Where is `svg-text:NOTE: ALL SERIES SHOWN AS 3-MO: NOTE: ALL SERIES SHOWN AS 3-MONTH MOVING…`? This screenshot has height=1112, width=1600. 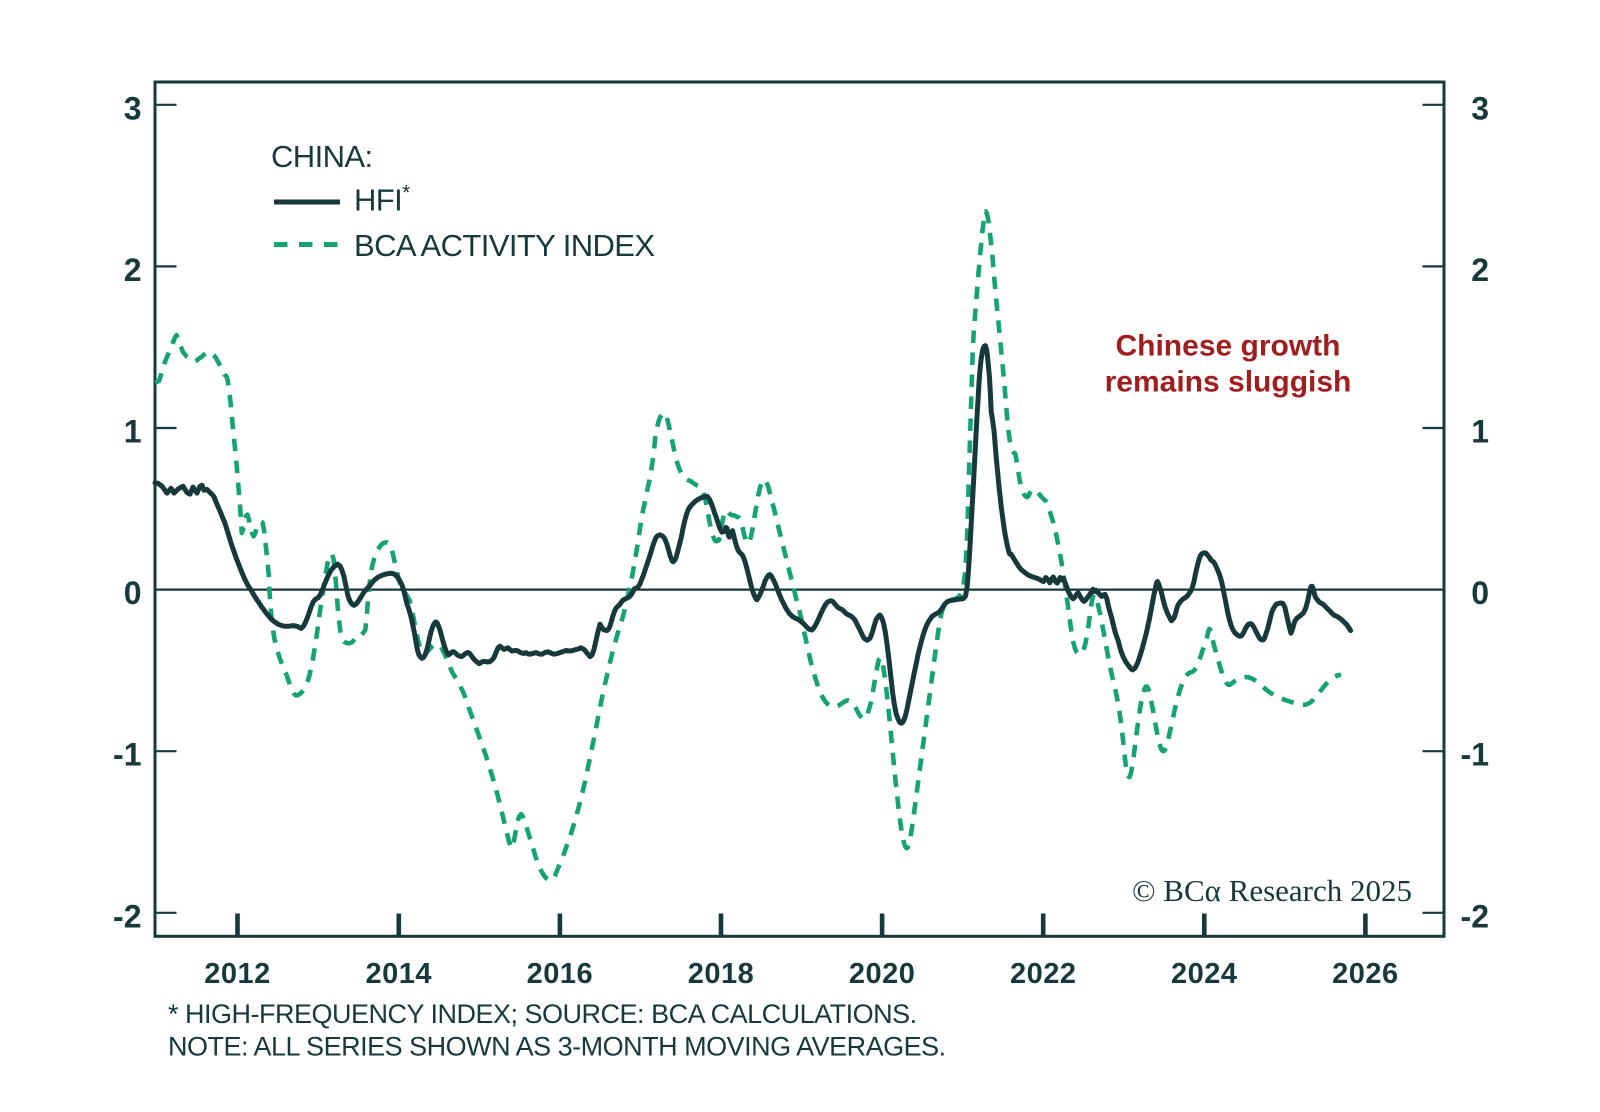 svg-text:NOTE: ALL SERIES SHOWN AS 3-MO: NOTE: ALL SERIES SHOWN AS 3-MONTH MOVING… is located at coordinates (557, 1047).